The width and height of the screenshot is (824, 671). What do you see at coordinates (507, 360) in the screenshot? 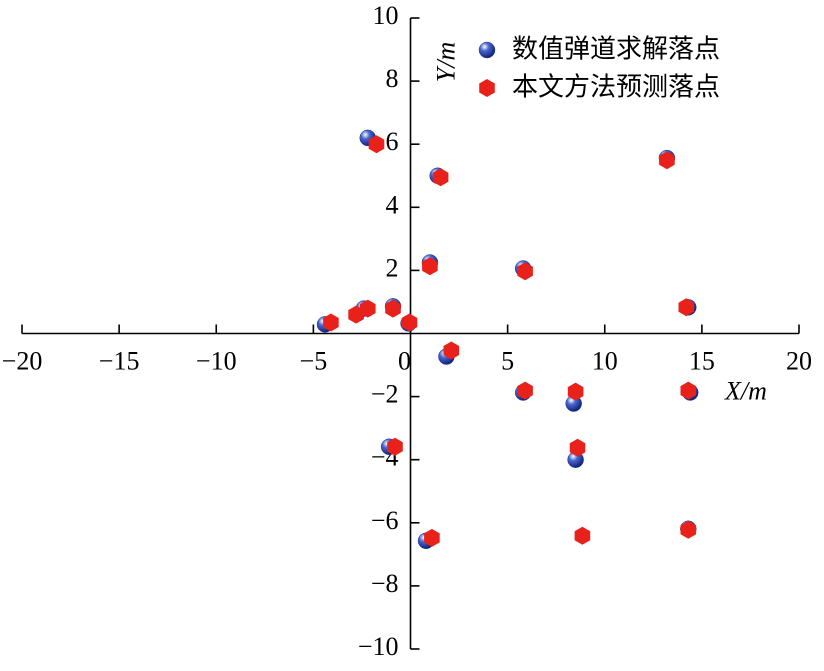
I see `x-tick-label: 5` at bounding box center [507, 360].